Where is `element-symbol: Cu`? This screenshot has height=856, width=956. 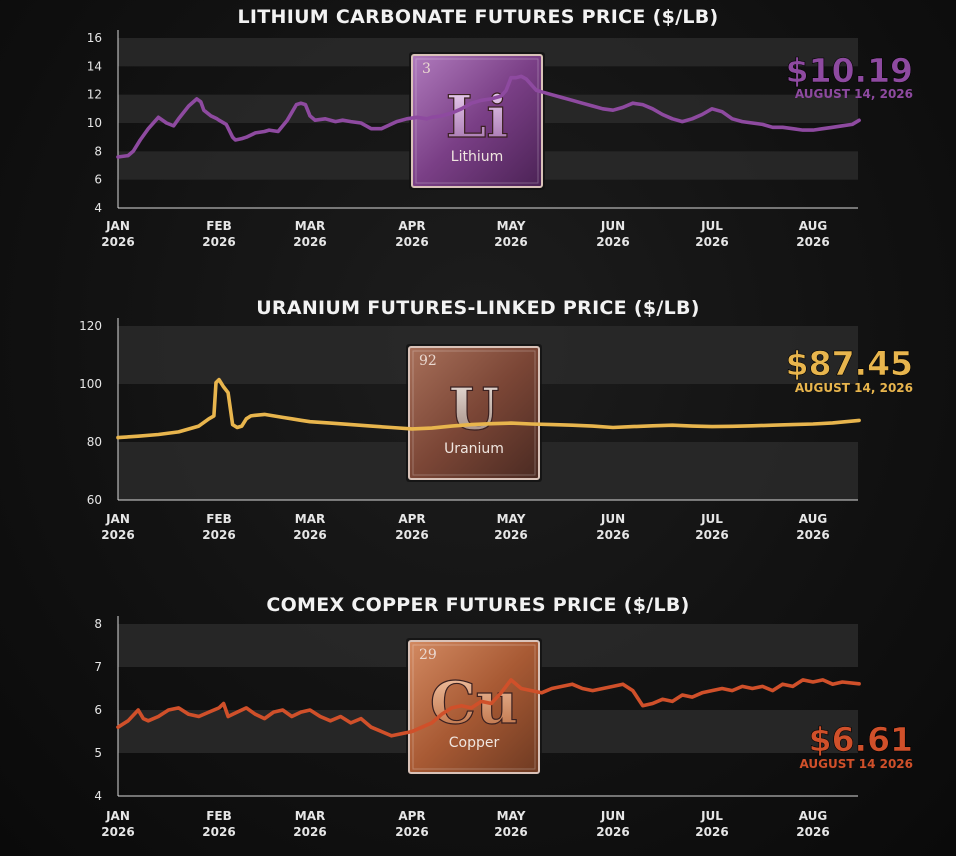
element-symbol: Cu is located at coordinates (474, 703).